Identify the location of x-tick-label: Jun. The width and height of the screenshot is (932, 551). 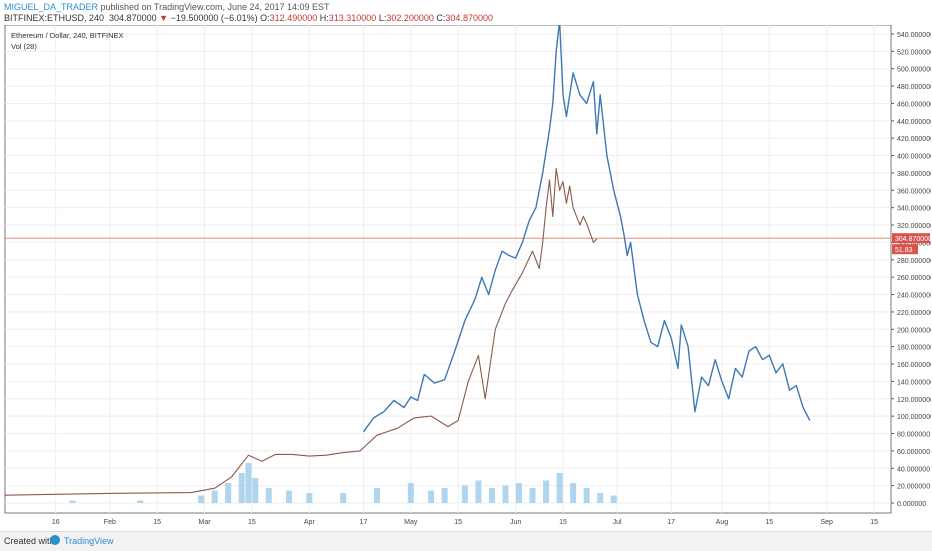
(515, 522).